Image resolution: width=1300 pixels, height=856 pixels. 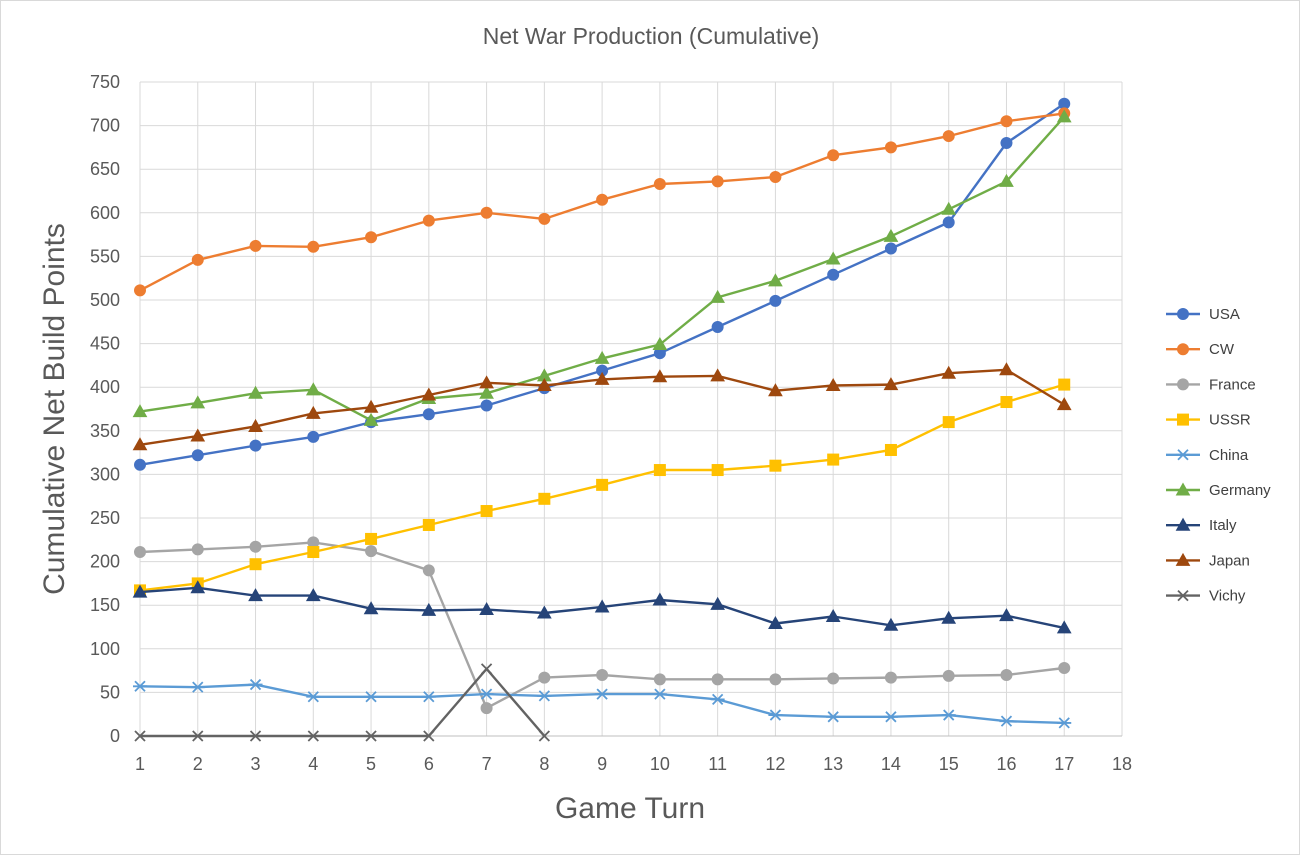 What do you see at coordinates (1183, 524) in the screenshot?
I see `legend-marker-italy` at bounding box center [1183, 524].